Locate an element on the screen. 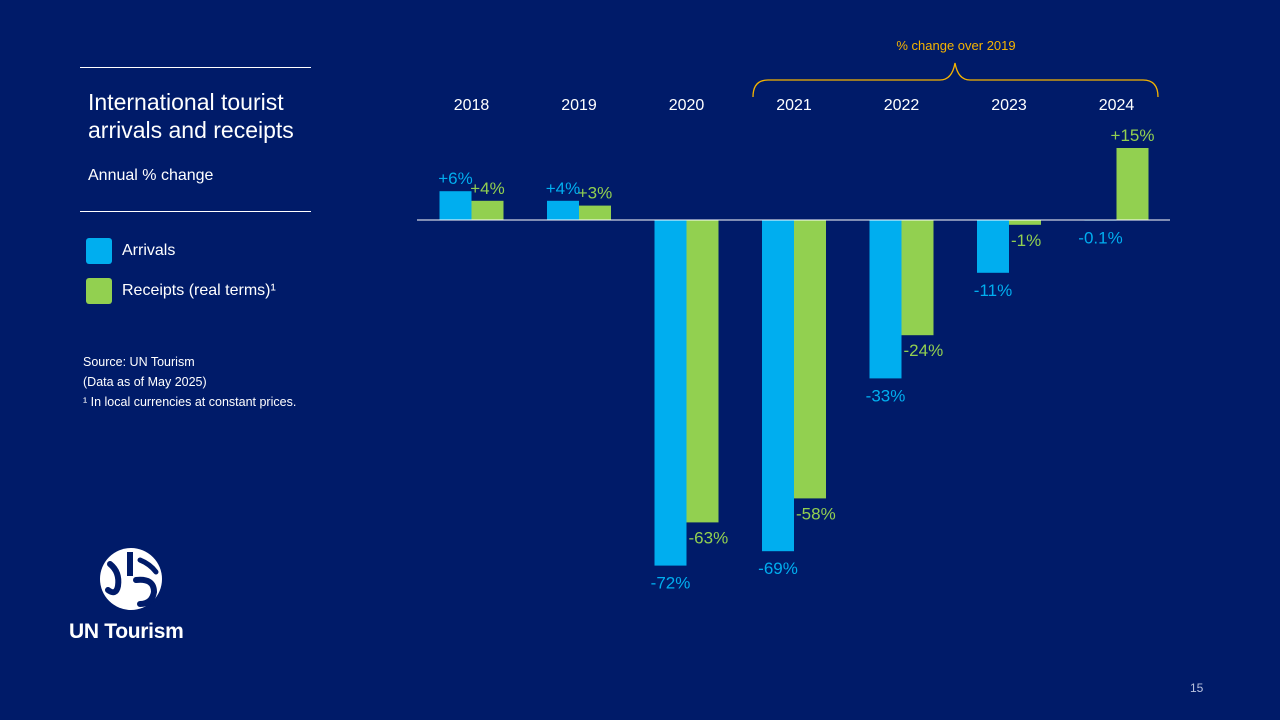 The width and height of the screenshot is (1280, 720). top-rule is located at coordinates (195, 67).